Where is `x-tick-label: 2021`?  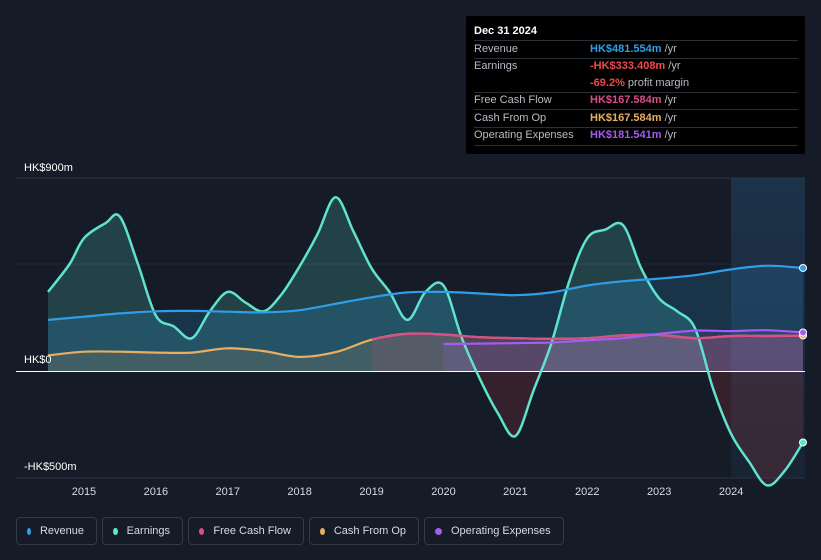
x-tick-label: 2021 is located at coordinates (515, 492).